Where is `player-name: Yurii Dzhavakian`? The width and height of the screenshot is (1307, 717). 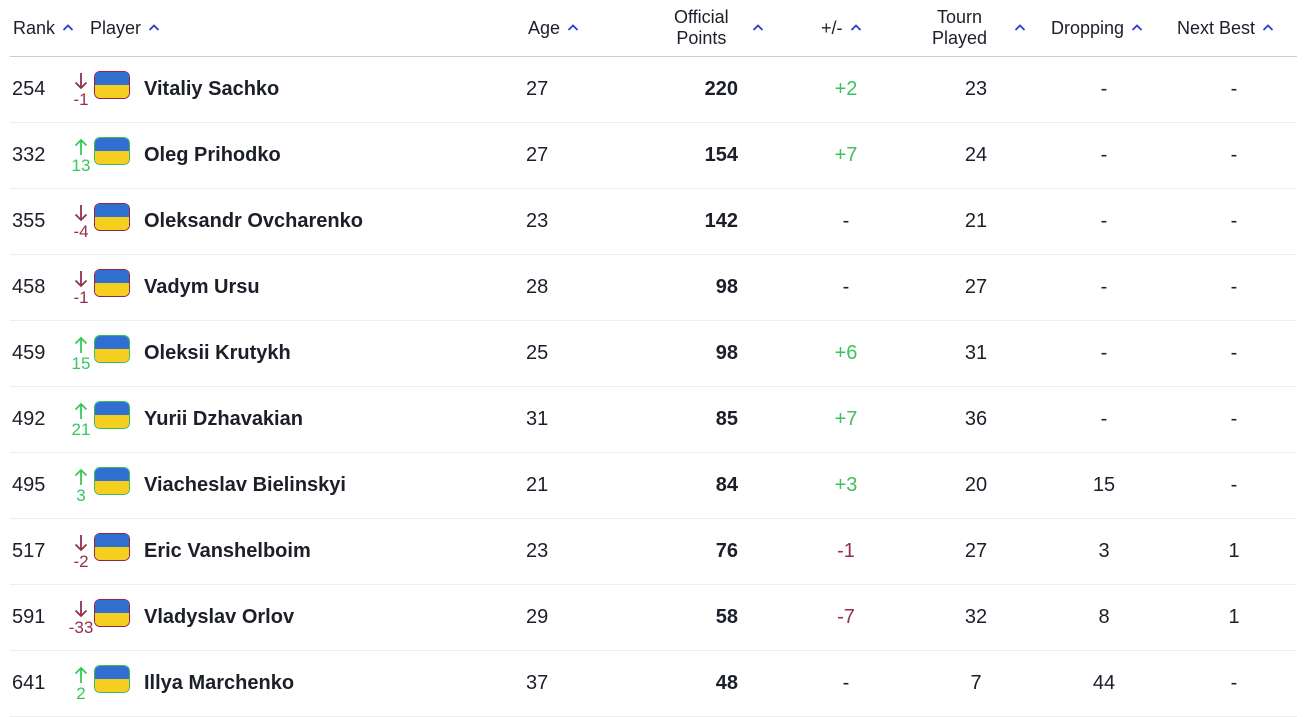
player-name: Yurii Dzhavakian is located at coordinates (223, 419).